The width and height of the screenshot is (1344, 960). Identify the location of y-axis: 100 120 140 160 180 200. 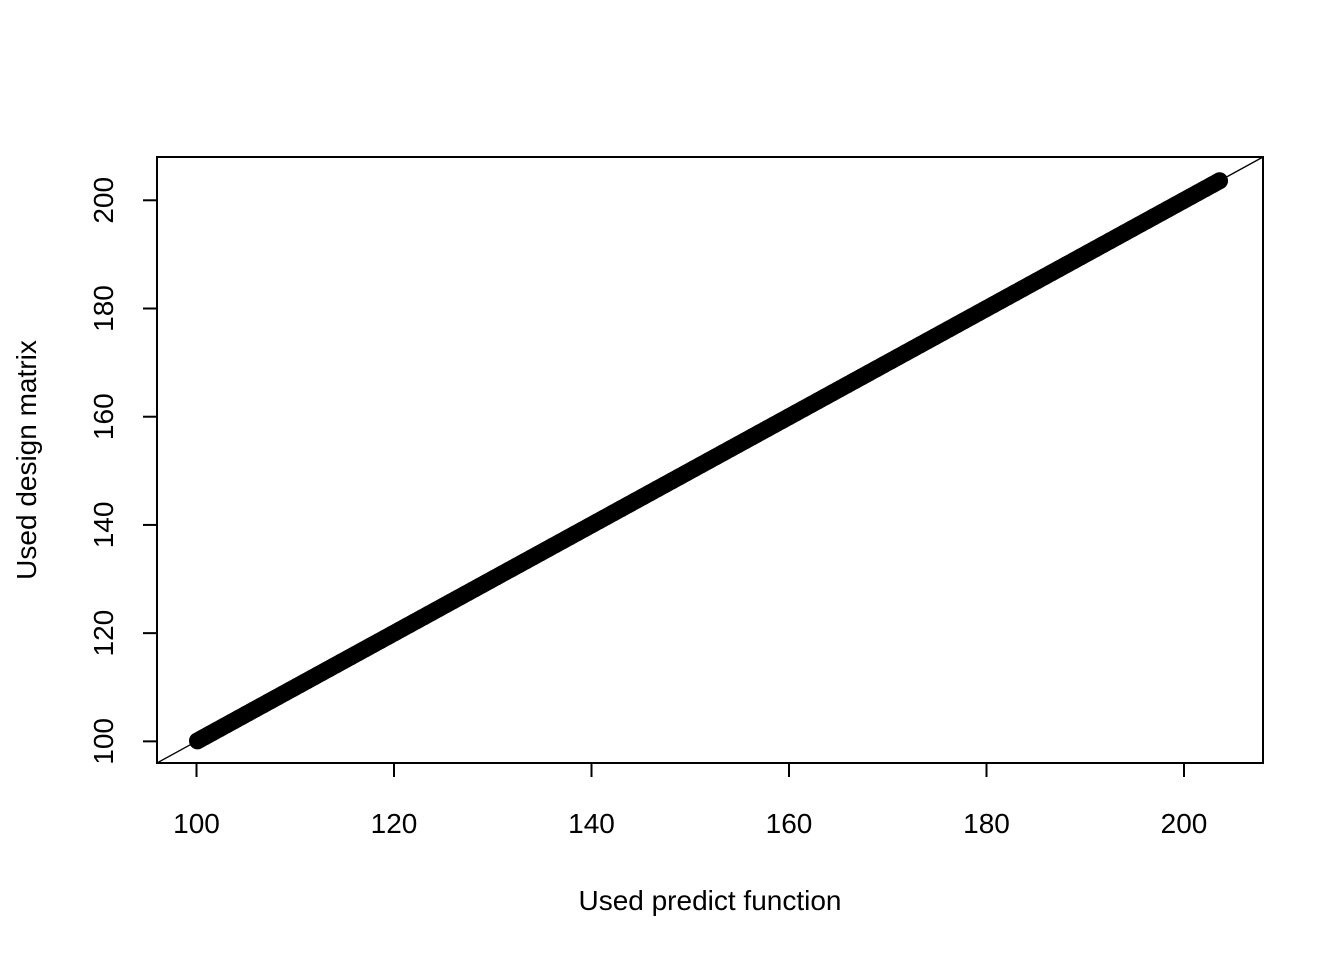
(123, 471).